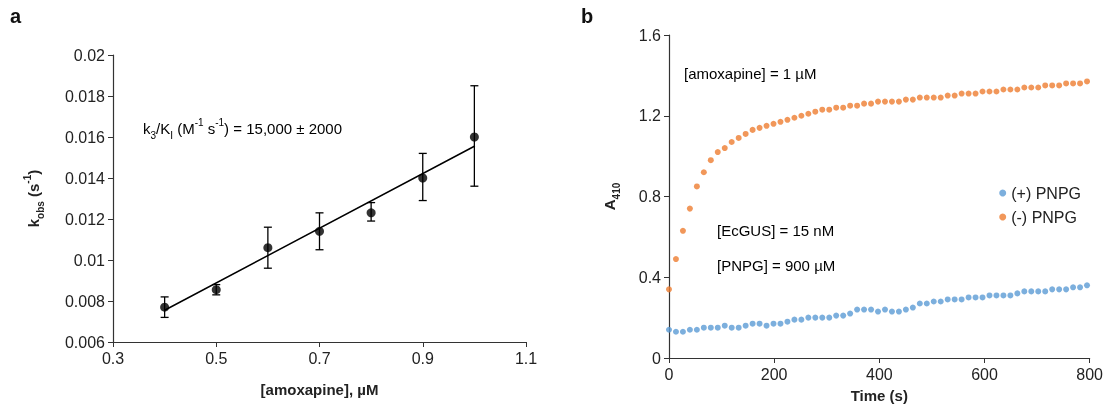 This screenshot has width=1105, height=413. What do you see at coordinates (1045, 193) in the screenshot?
I see `legend-label: (+) PNPG` at bounding box center [1045, 193].